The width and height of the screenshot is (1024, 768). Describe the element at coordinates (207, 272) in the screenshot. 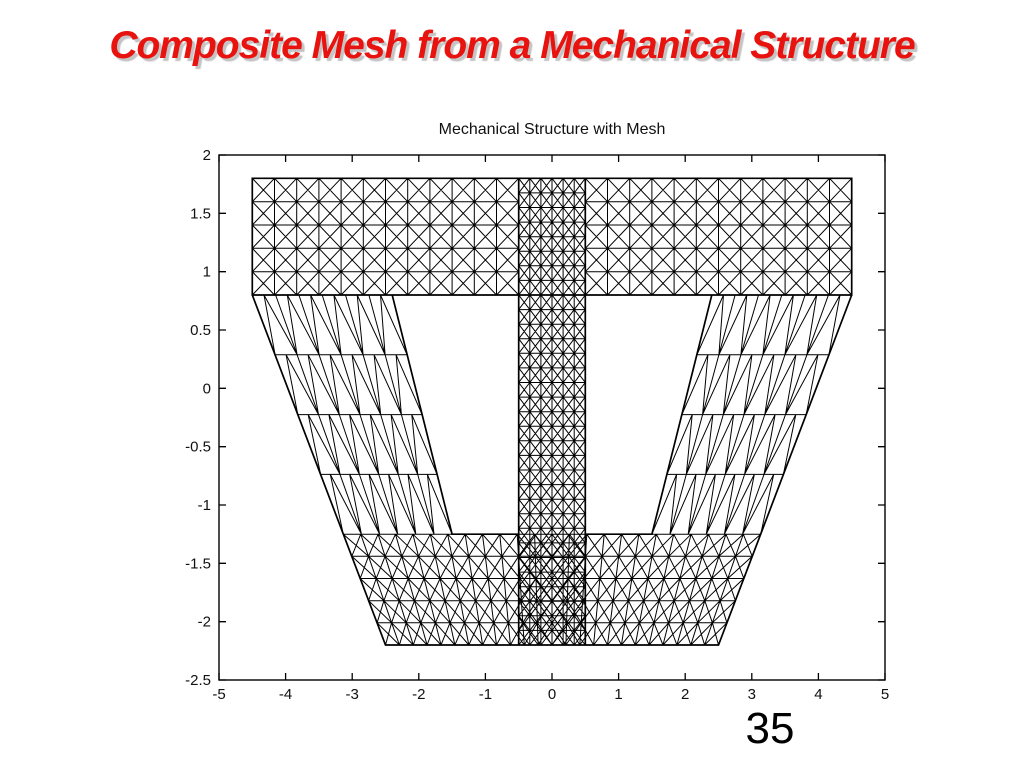

I see `y-tick-label: 1` at that location.